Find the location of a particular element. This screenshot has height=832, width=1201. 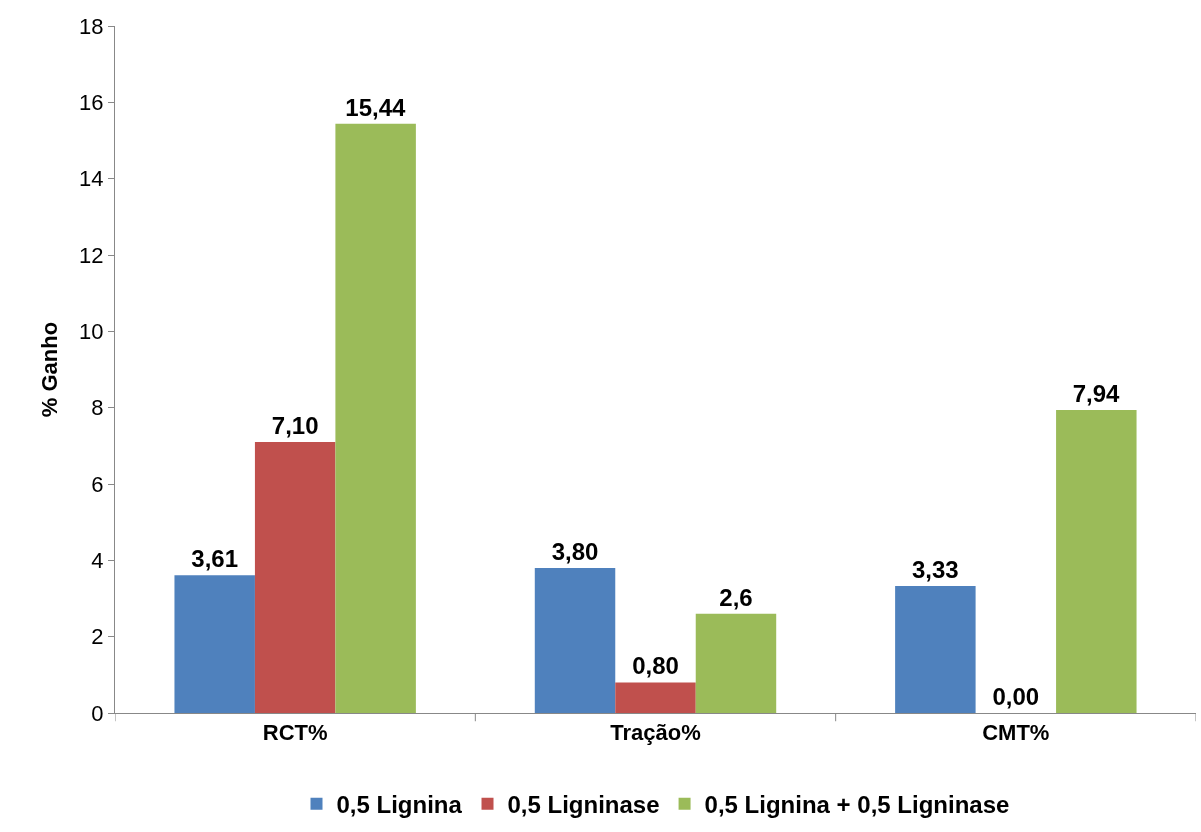

y-tick-label: 16 is located at coordinates (91, 103).